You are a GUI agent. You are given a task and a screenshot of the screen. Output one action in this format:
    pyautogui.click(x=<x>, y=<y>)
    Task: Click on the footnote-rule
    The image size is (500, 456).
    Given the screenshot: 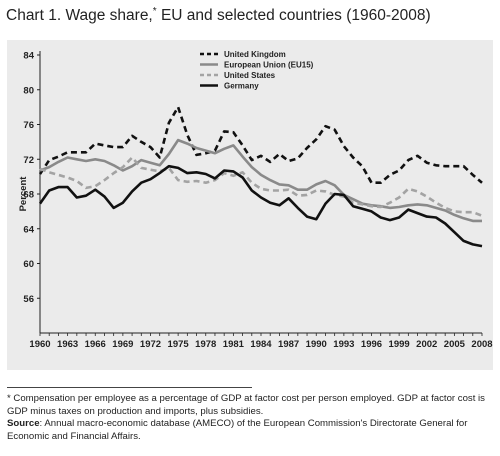 What is the action you would take?
    pyautogui.click(x=129, y=387)
    